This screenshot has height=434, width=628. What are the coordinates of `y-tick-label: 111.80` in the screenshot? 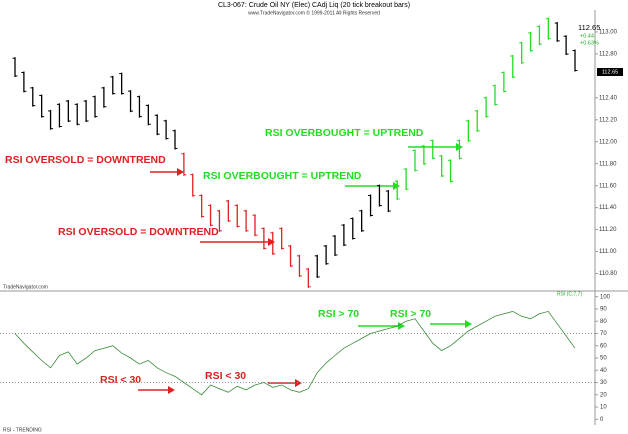 It's located at (608, 164).